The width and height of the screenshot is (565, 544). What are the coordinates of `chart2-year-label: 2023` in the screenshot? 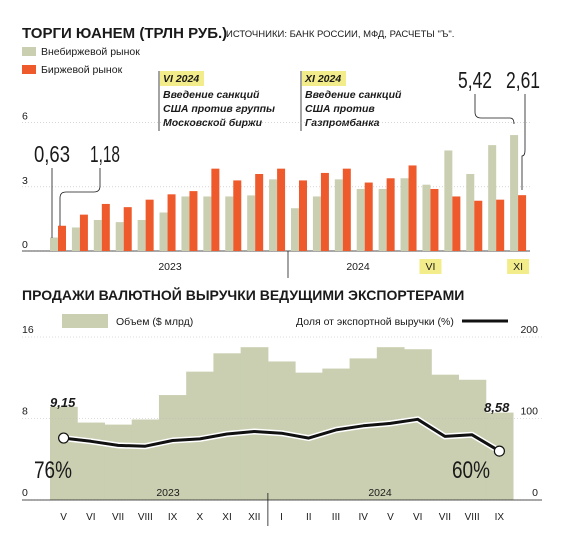 It's located at (168, 493).